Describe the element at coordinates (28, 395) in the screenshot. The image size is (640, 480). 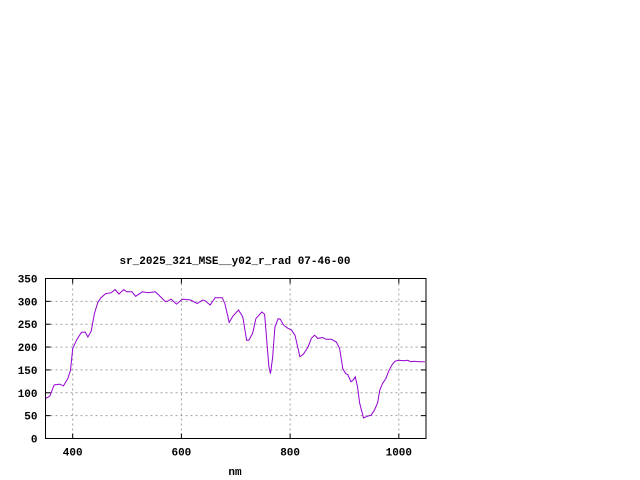
I see `y-tick-label: 100` at that location.